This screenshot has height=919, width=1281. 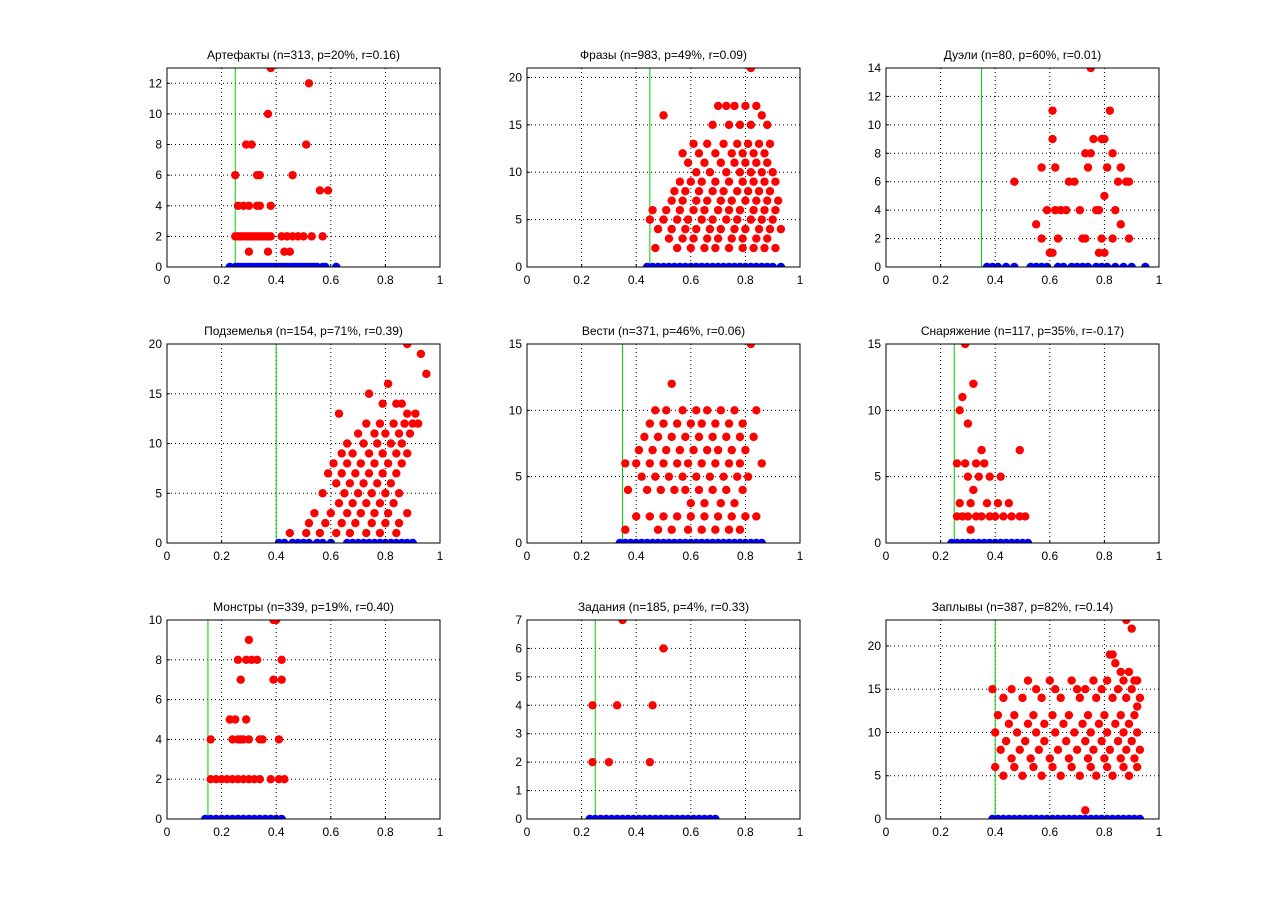 What do you see at coordinates (875, 646) in the screenshot?
I see `y-tick-label: 20` at bounding box center [875, 646].